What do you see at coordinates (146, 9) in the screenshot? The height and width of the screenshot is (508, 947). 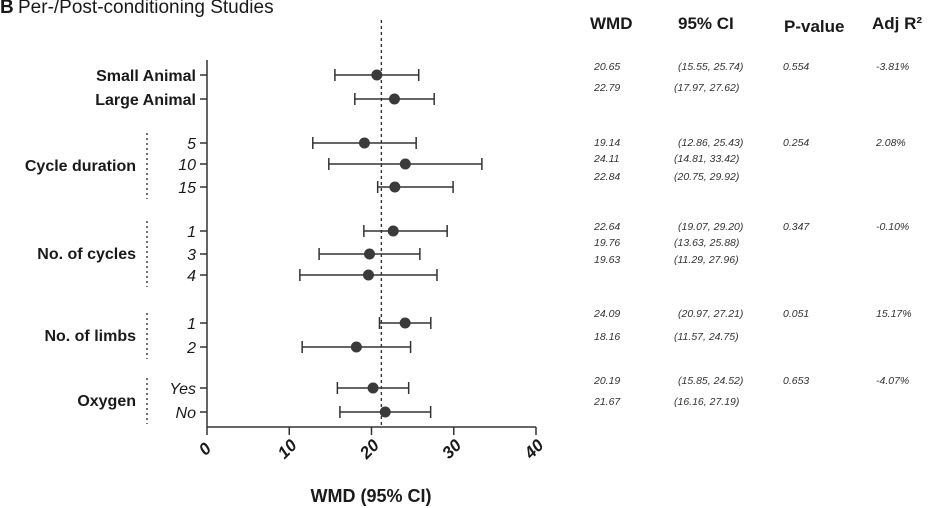 I see `panel-title: Per-/Post-conditioning Studies` at bounding box center [146, 9].